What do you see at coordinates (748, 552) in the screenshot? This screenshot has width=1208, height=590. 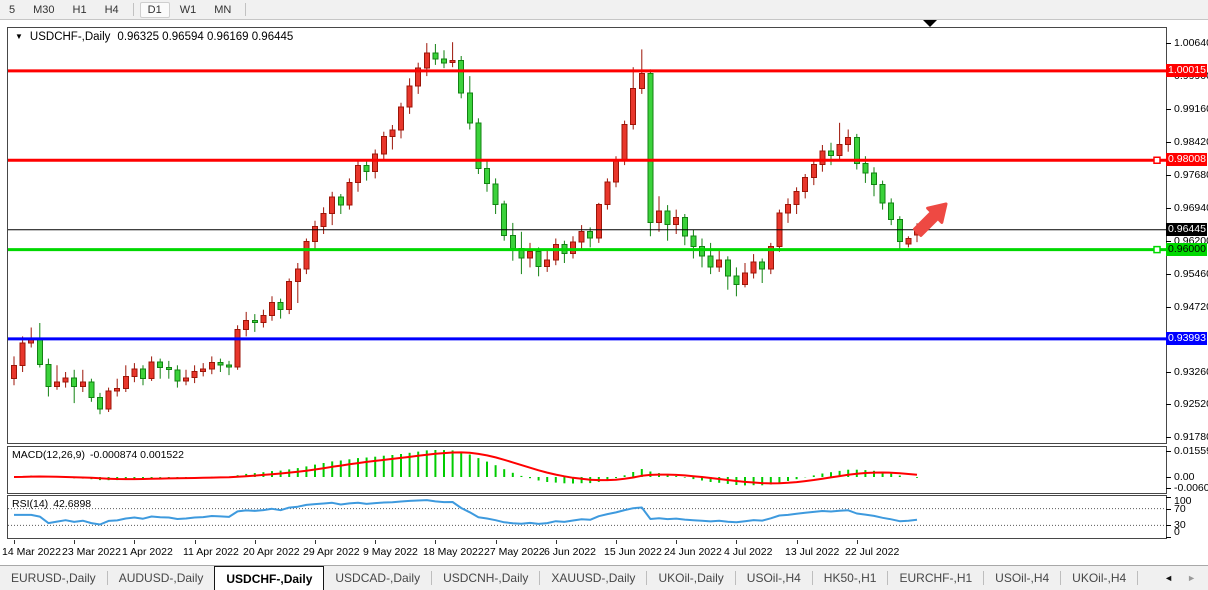 I see `date-axis-label: 4 Jul 2022` at bounding box center [748, 552].